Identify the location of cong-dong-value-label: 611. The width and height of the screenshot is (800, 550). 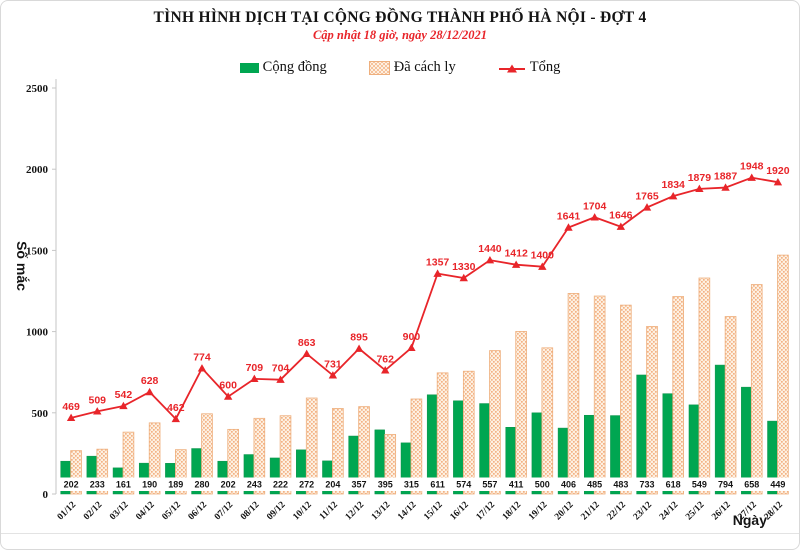
(437, 485).